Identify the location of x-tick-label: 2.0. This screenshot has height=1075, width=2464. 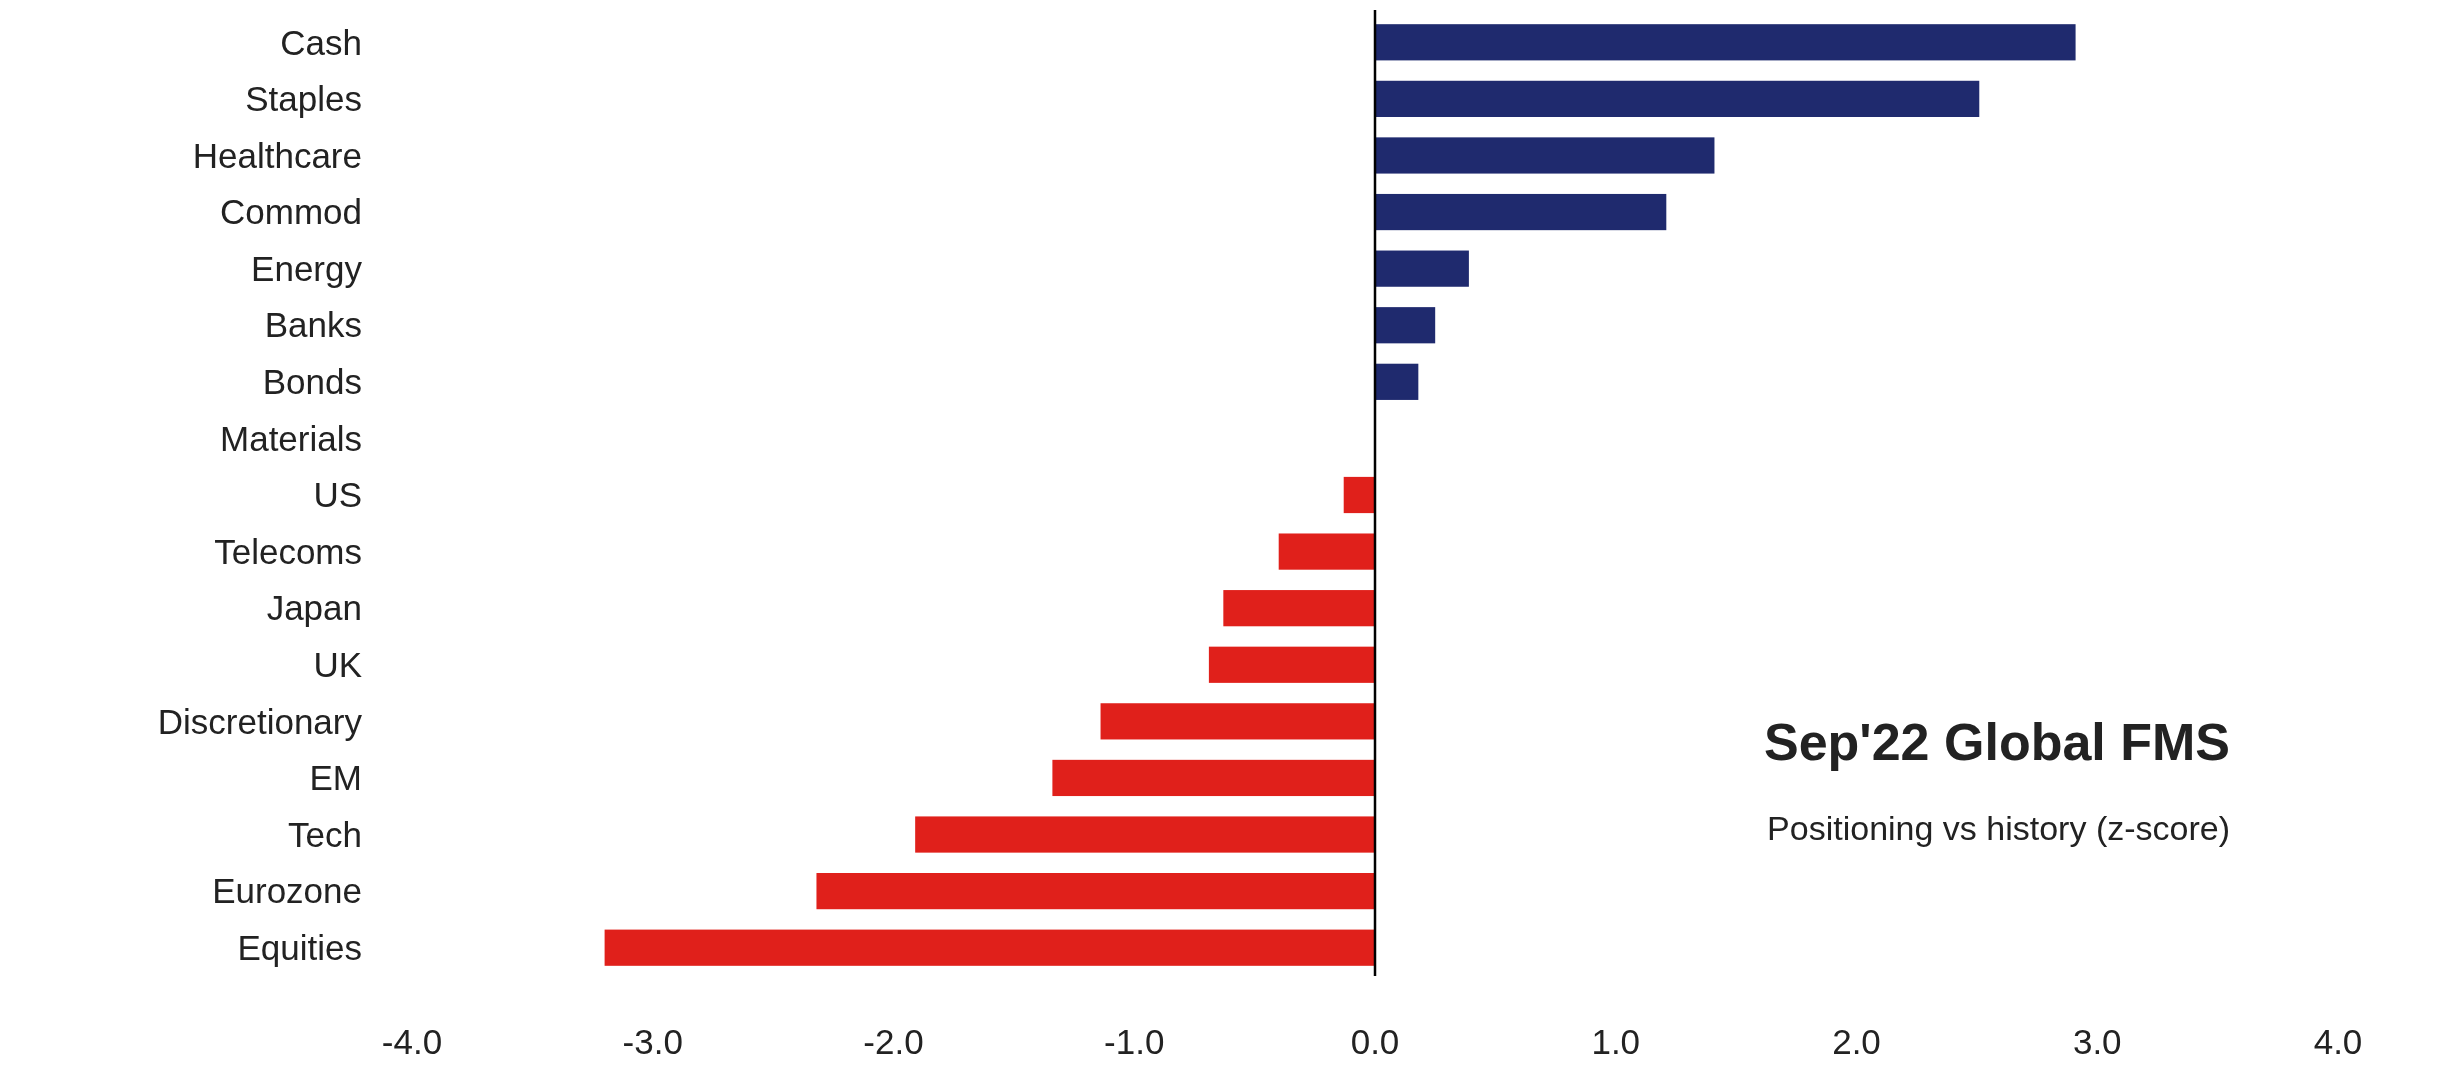
(1856, 1042).